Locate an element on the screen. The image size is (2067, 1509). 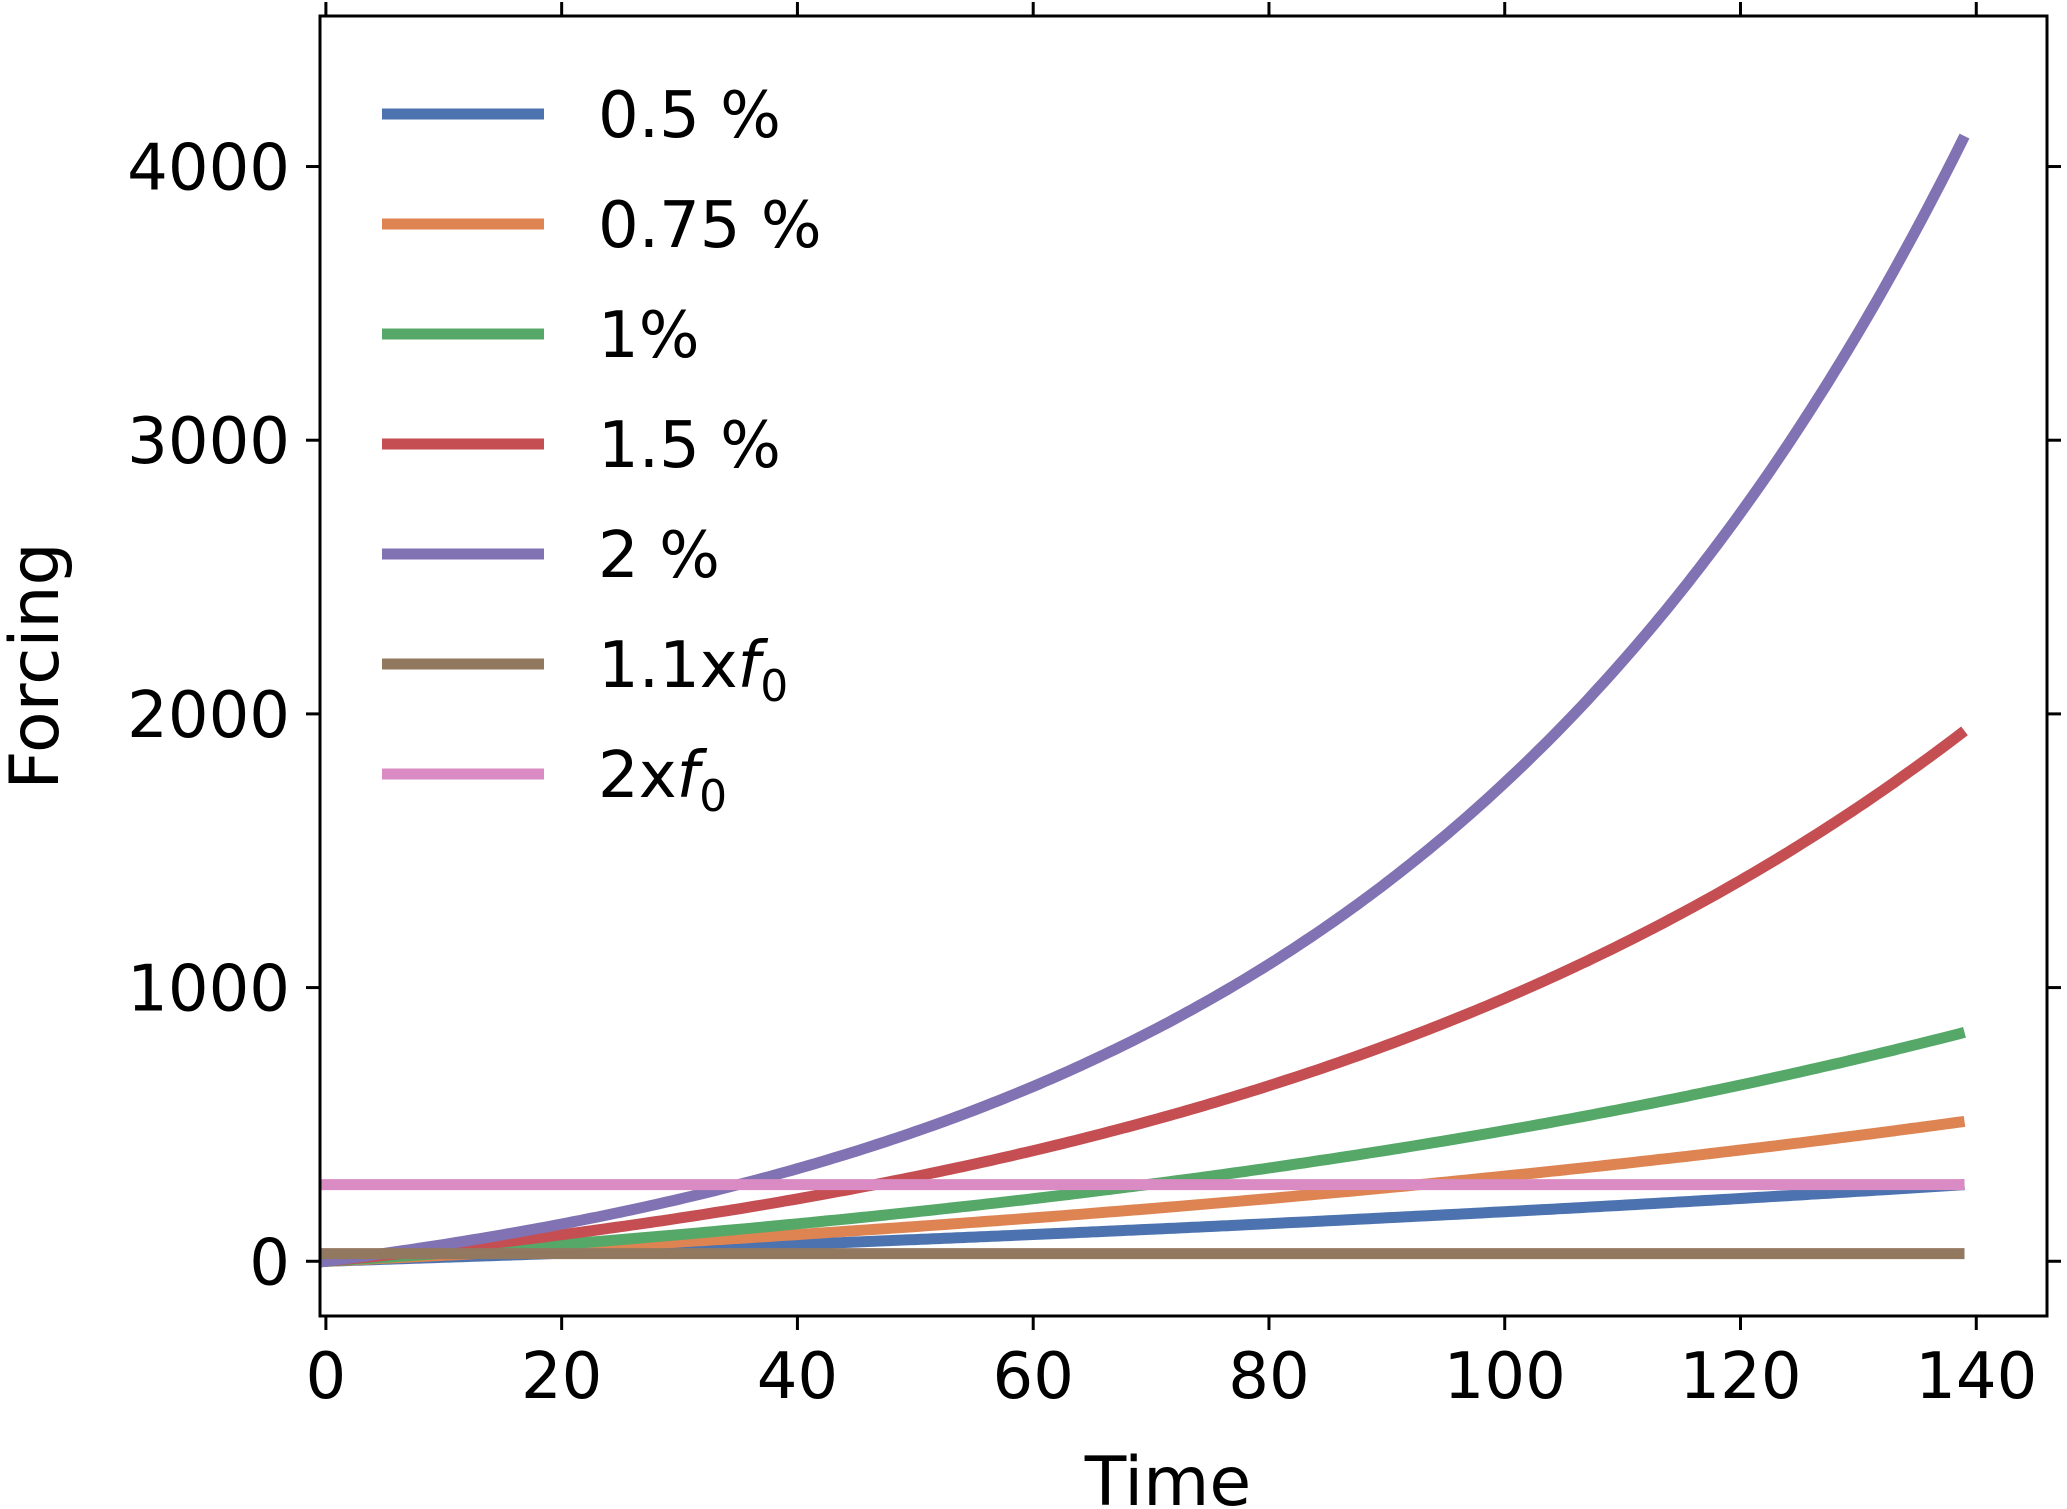
x-tick-label: 0 is located at coordinates (326, 1377).